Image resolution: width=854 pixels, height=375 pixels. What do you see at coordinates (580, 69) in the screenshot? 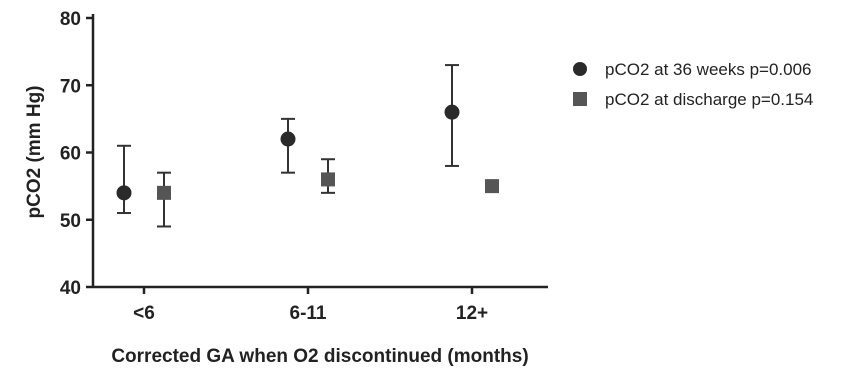
I see `legend-marker-circle` at bounding box center [580, 69].